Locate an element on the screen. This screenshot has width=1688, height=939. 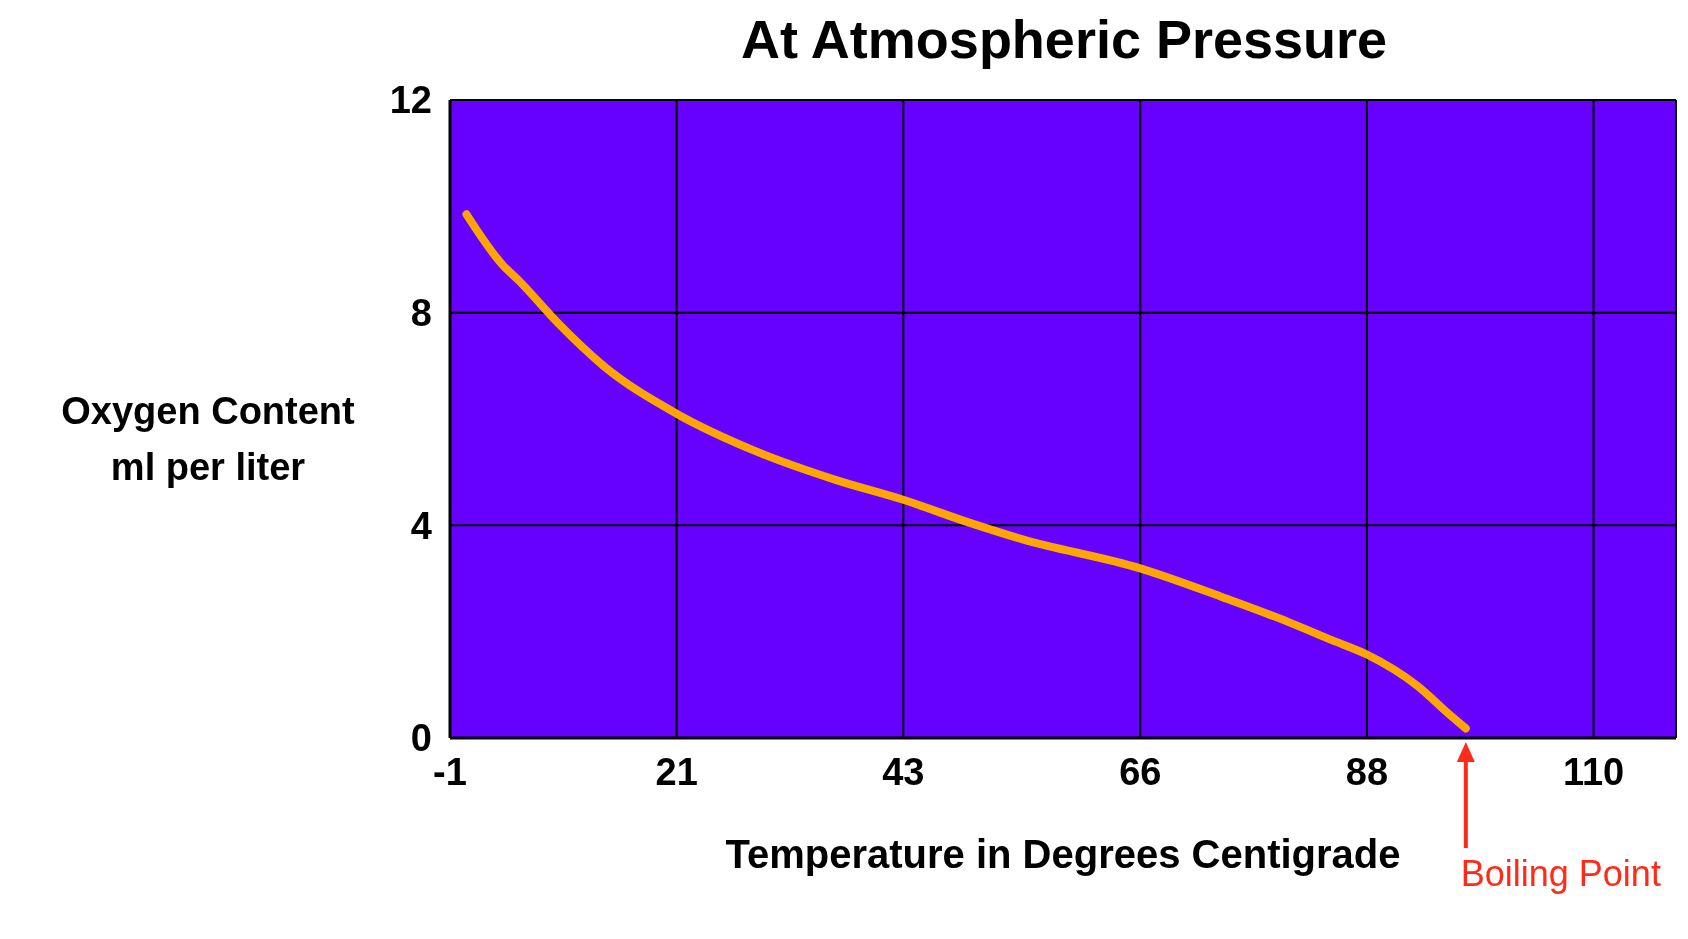
y-tick-label: 4 is located at coordinates (421, 525).